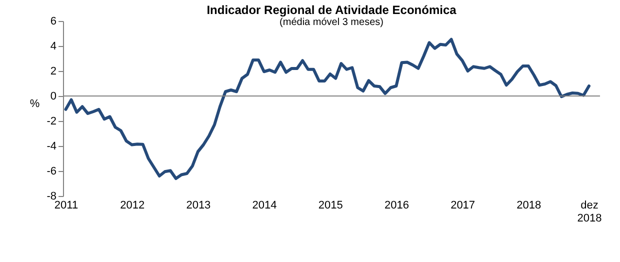  What do you see at coordinates (330, 206) in the screenshot?
I see `x-tick-label: 2015` at bounding box center [330, 206].